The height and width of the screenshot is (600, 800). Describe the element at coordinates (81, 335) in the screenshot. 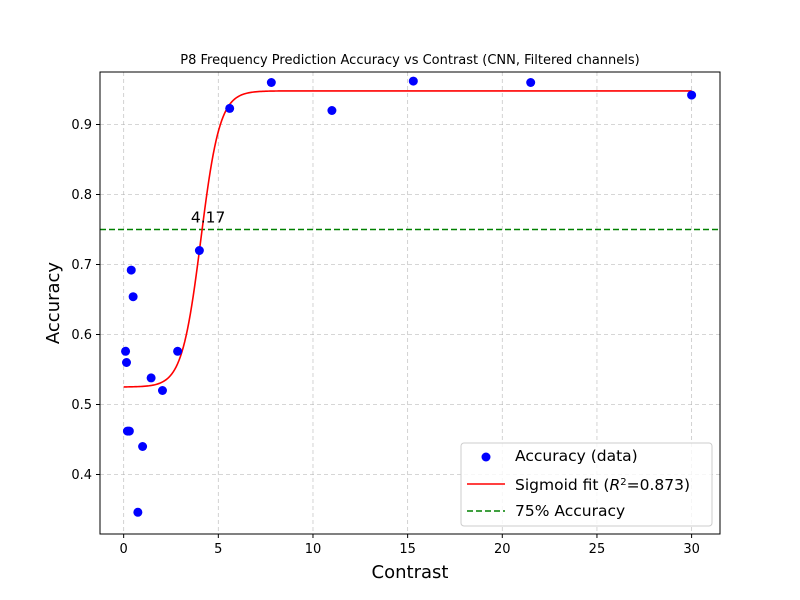

I see `y-tick-label: 0.6` at that location.